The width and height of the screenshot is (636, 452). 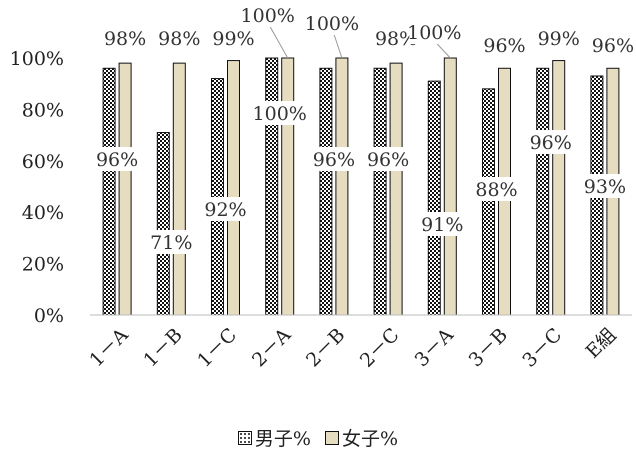 I want to click on y-tick-label: 100%, so click(x=37, y=59).